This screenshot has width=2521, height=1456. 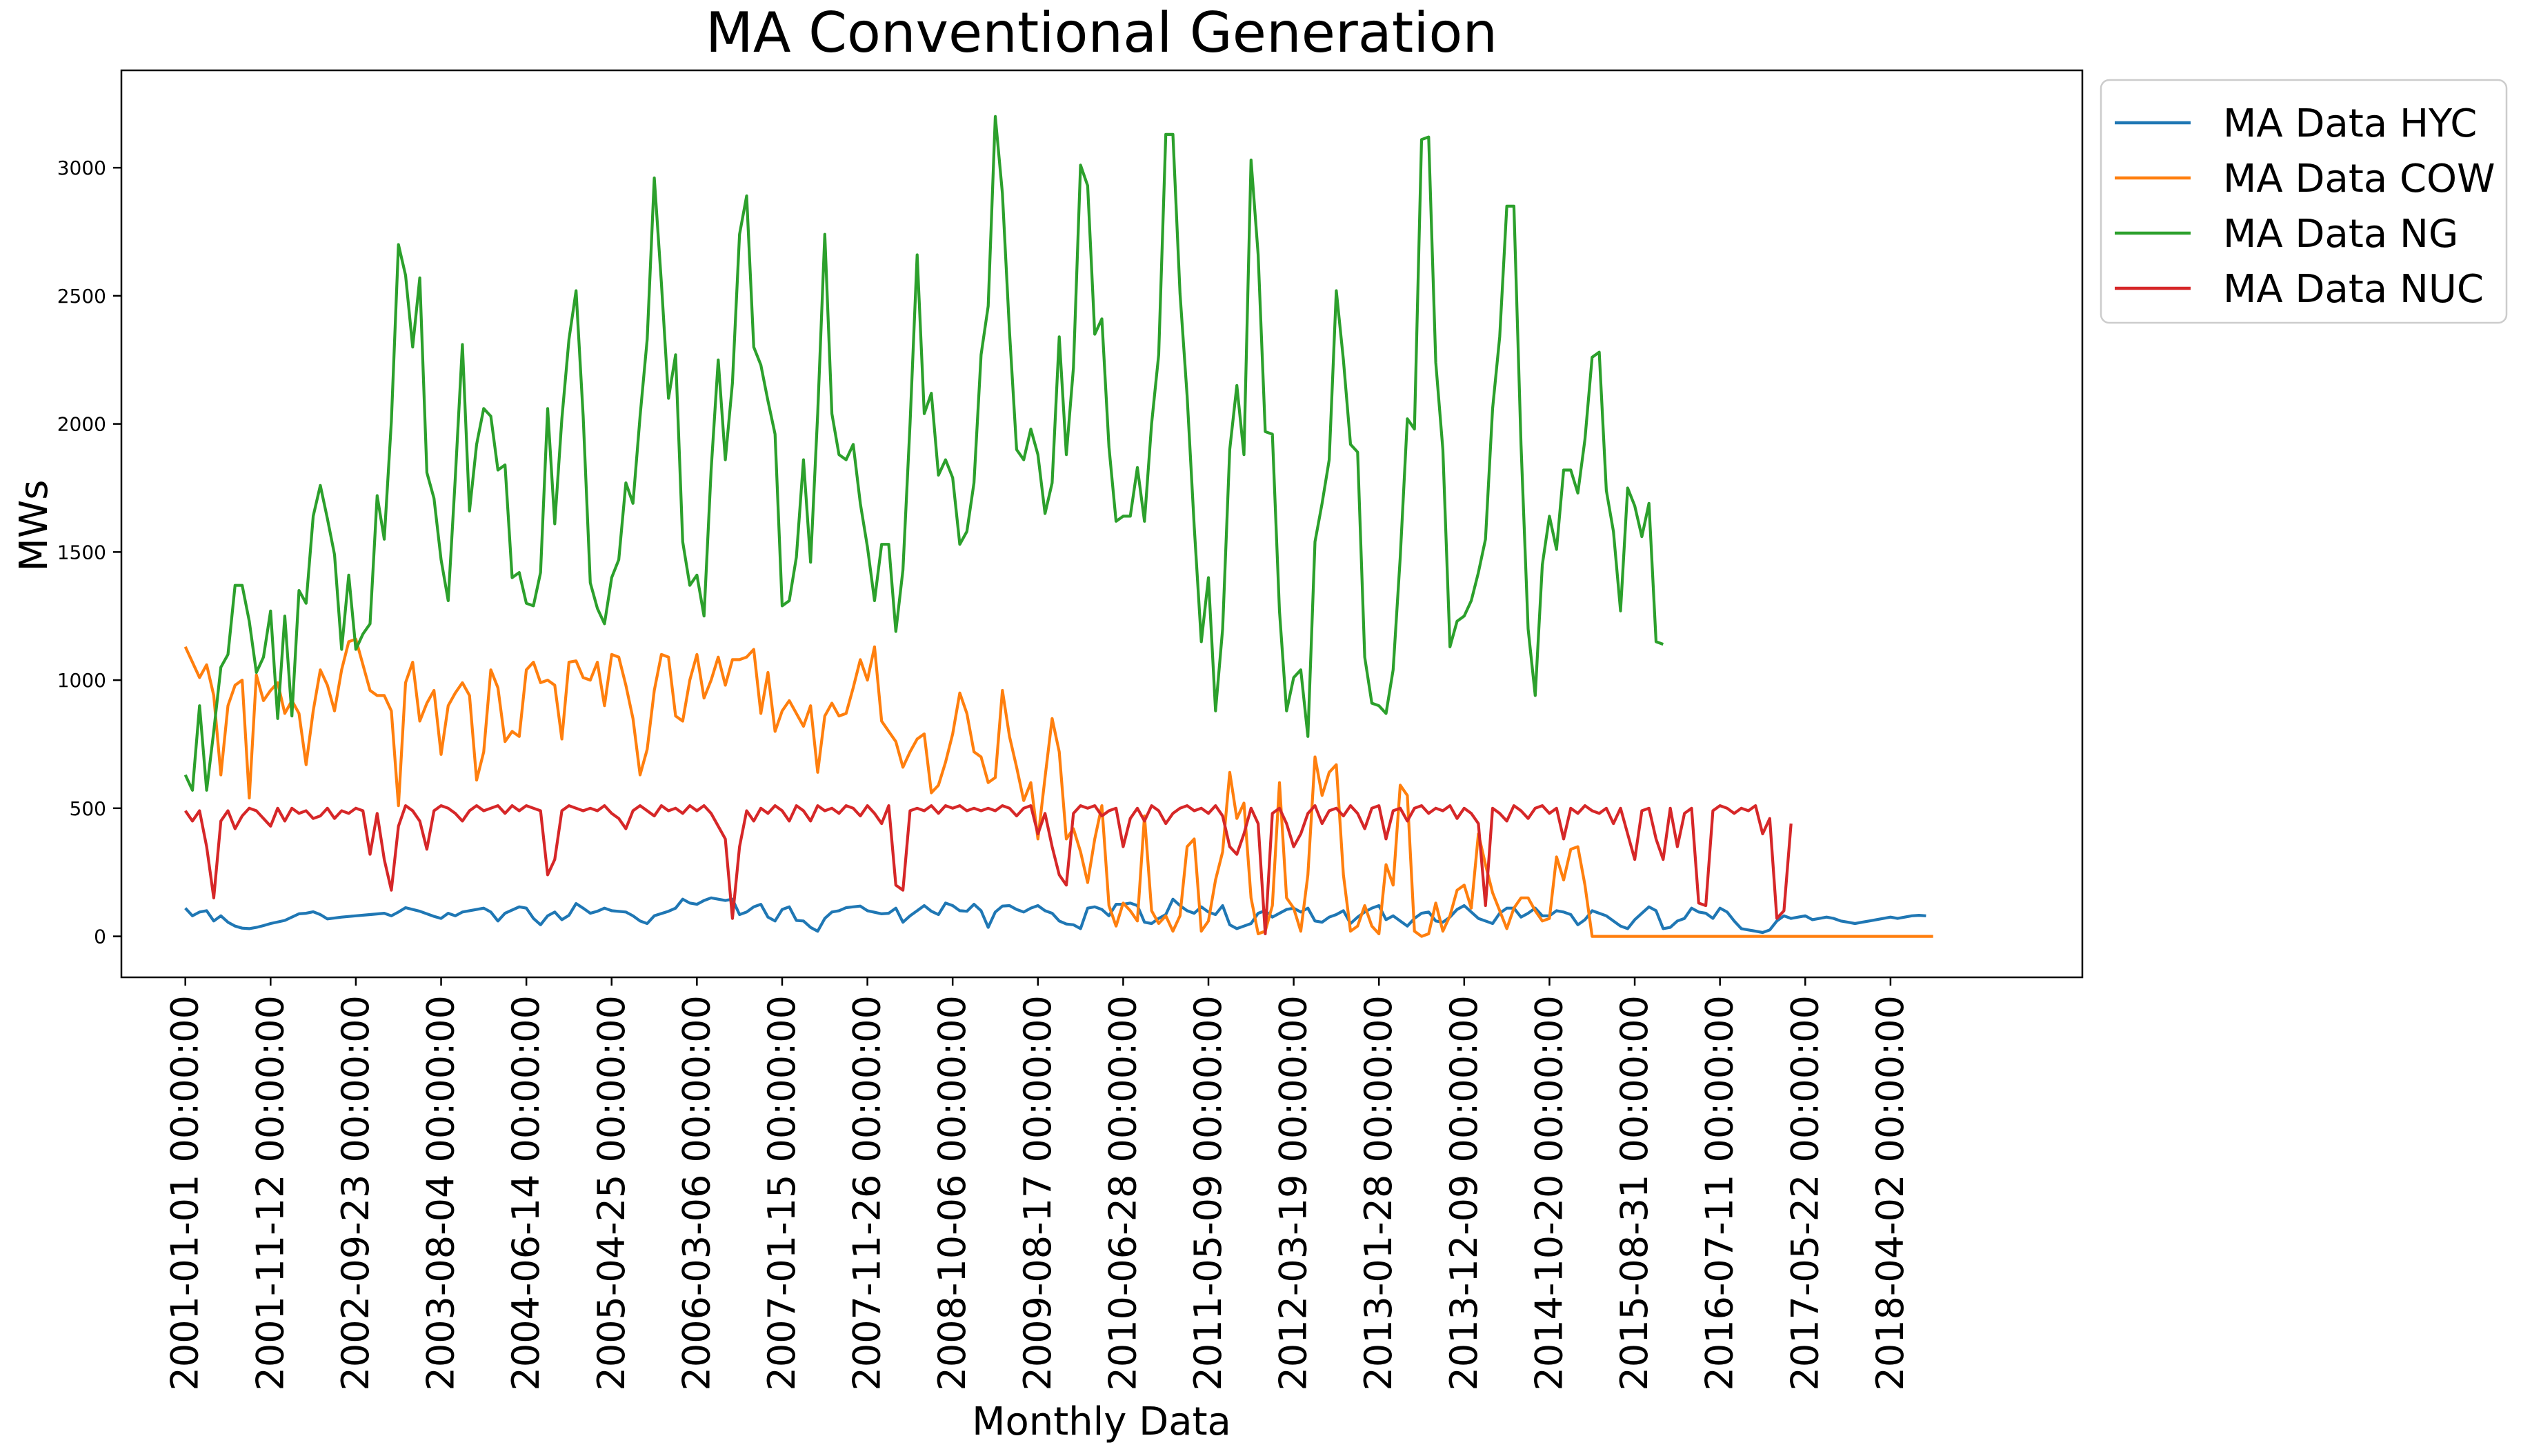 I want to click on legend-label-ma-data-cow: MA Data COW, so click(x=2359, y=179).